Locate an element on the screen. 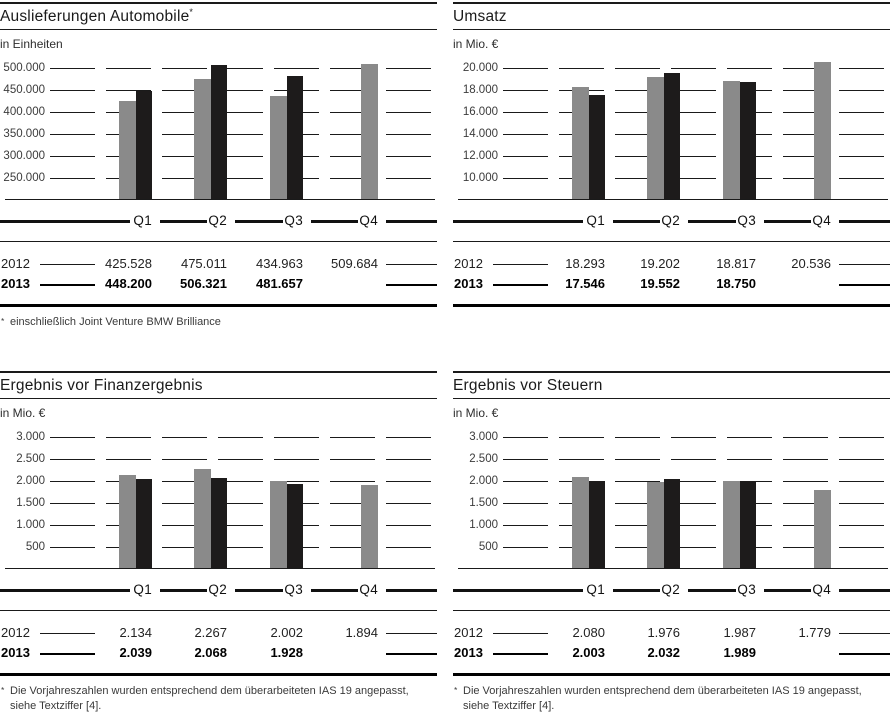 This screenshot has width=891, height=716. x-axis-label-q3: Q3 is located at coordinates (293, 220).